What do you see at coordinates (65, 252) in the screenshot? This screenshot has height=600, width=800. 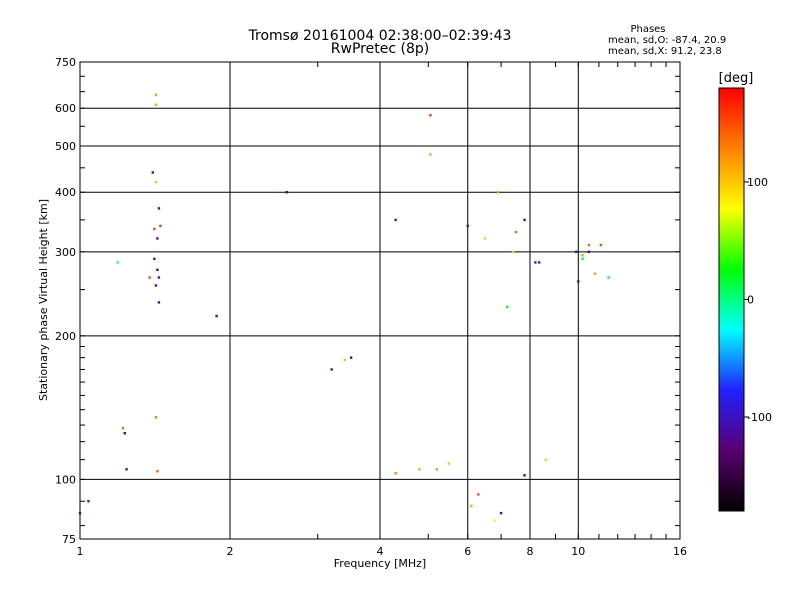 I see `y-tick-label: 300` at bounding box center [65, 252].